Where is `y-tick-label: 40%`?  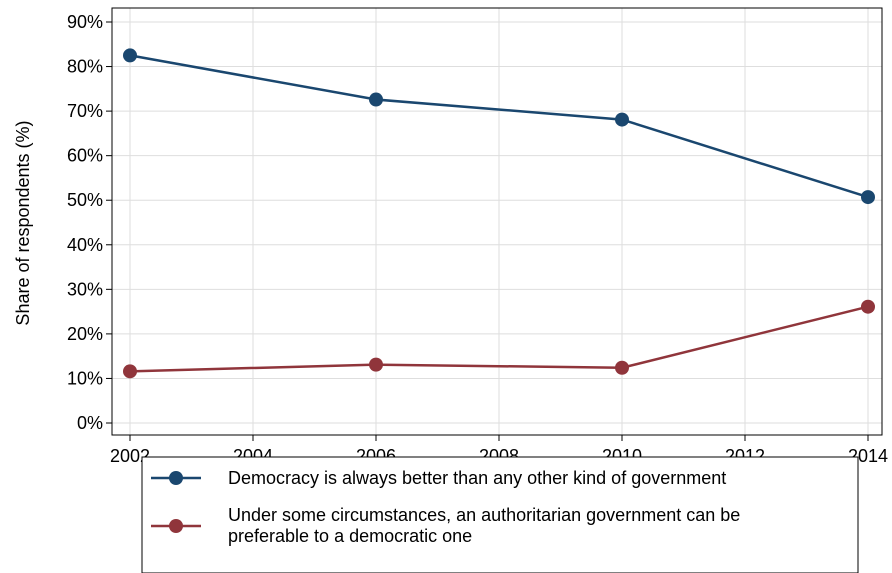
y-tick-label: 40% is located at coordinates (85, 245).